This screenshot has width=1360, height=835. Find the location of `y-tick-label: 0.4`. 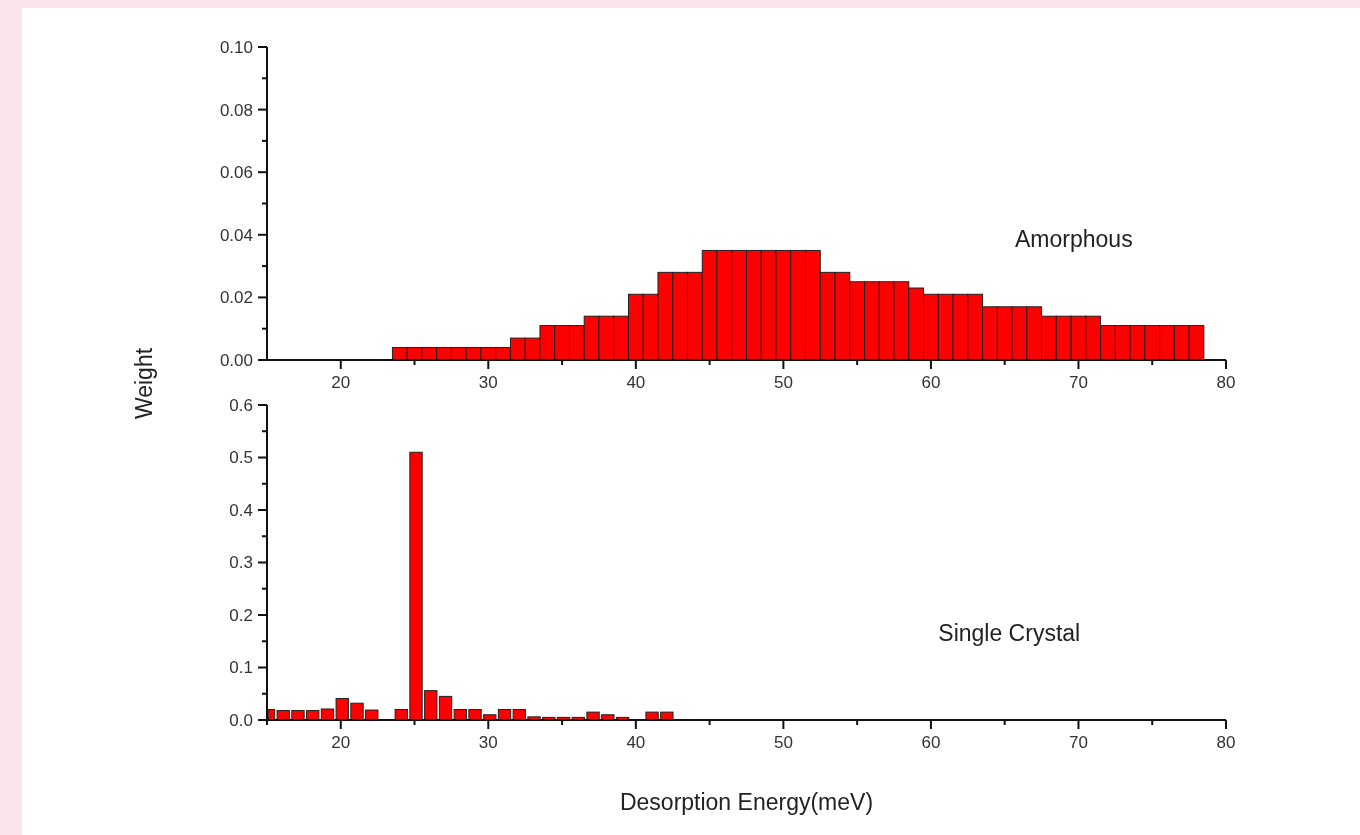

y-tick-label: 0.4 is located at coordinates (241, 510).